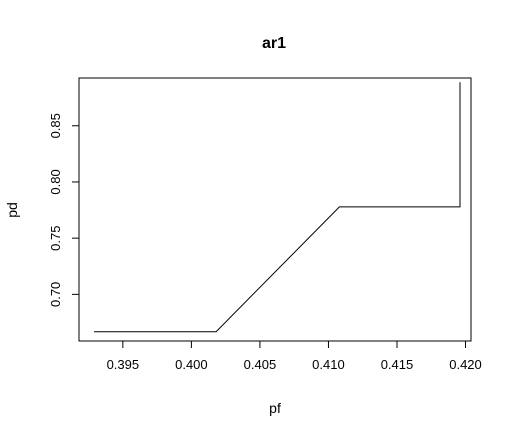 This screenshot has width=512, height=439. Describe the element at coordinates (191, 364) in the screenshot. I see `x-tick-label: 0.400` at that location.